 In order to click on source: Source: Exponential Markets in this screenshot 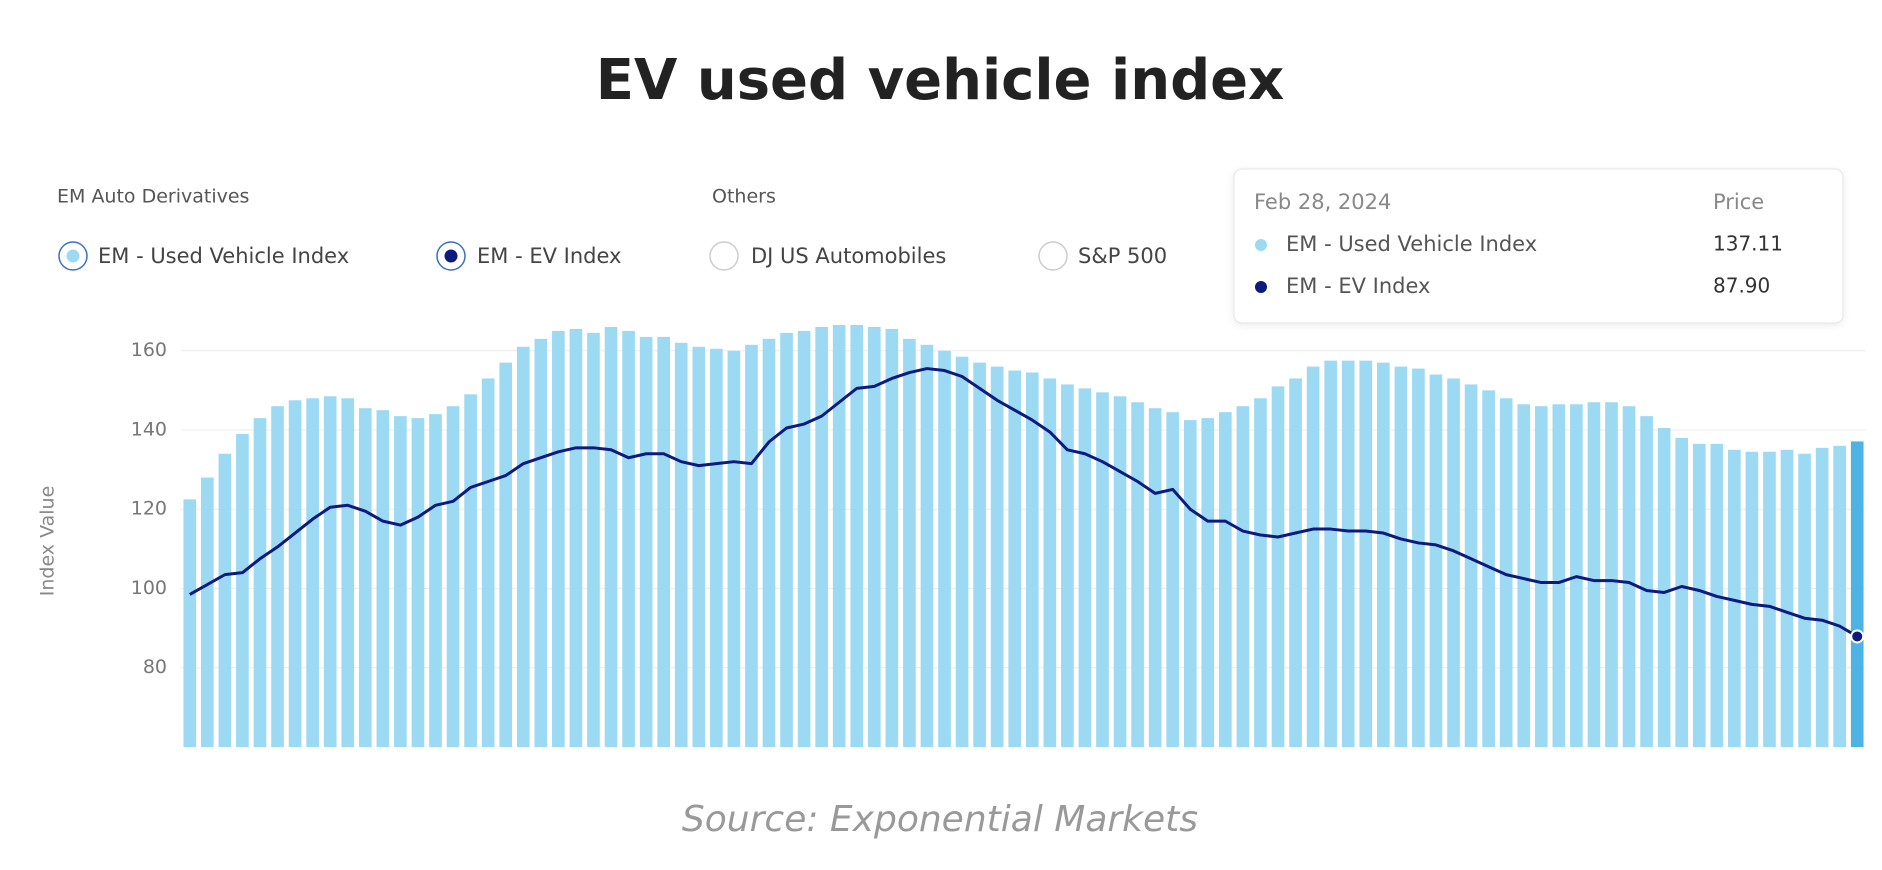, I will do `click(940, 819)`.